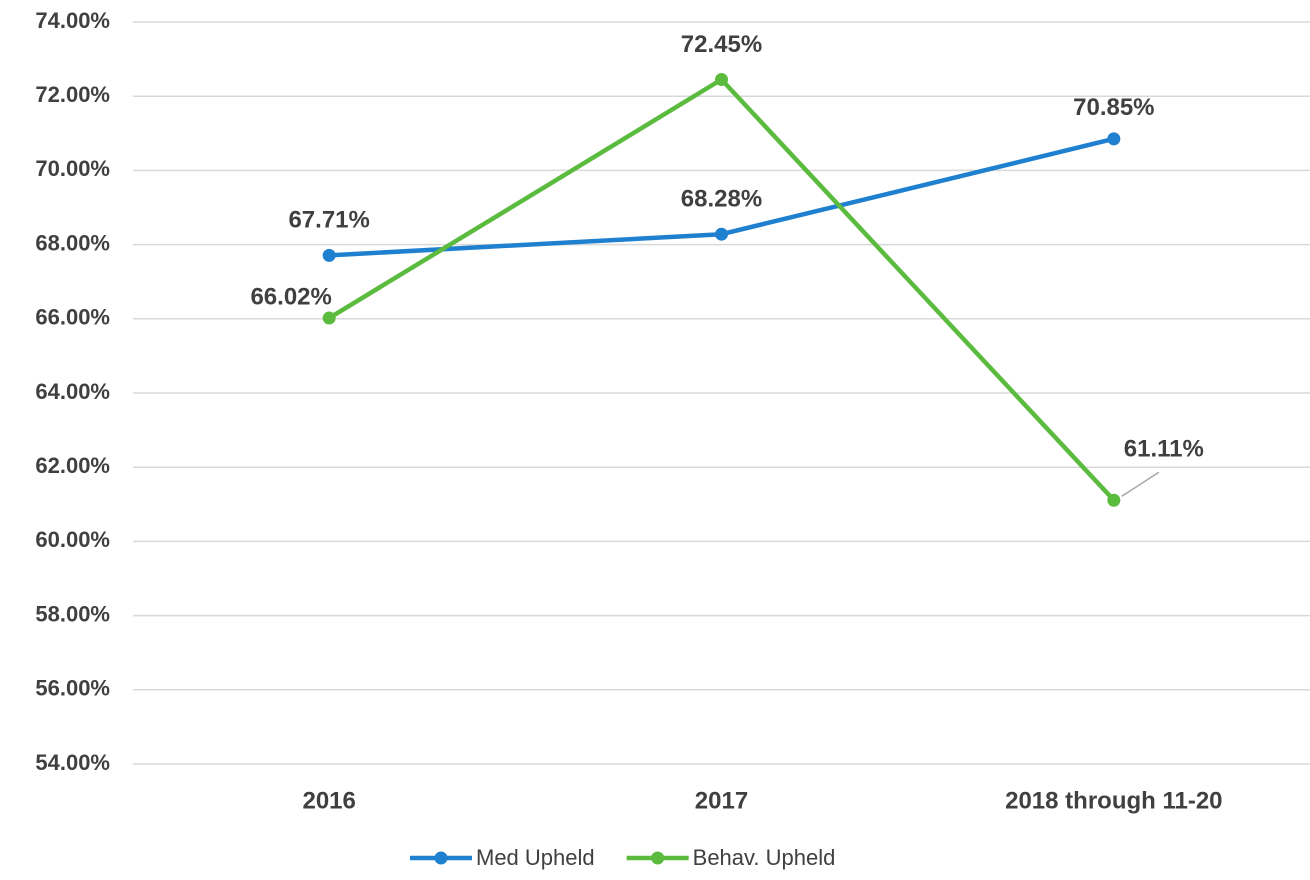  Describe the element at coordinates (72, 762) in the screenshot. I see `y-tick-label: 54.00%` at that location.